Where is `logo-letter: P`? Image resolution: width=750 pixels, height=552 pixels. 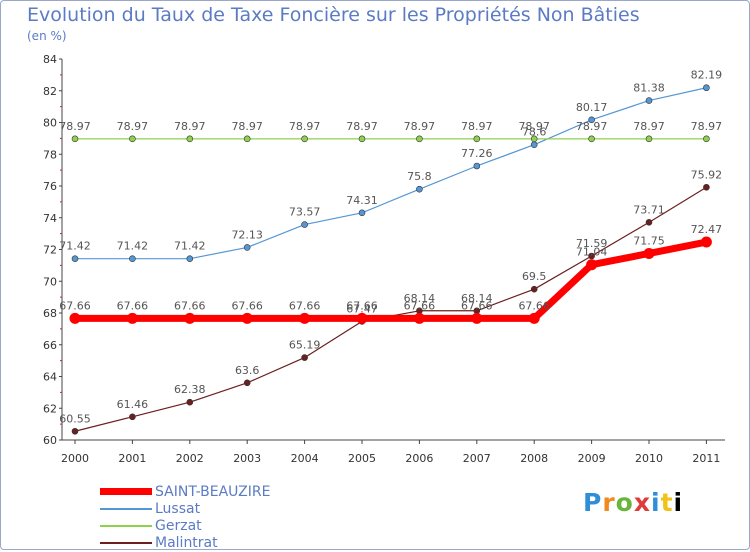
logo-letter: P is located at coordinates (593, 502).